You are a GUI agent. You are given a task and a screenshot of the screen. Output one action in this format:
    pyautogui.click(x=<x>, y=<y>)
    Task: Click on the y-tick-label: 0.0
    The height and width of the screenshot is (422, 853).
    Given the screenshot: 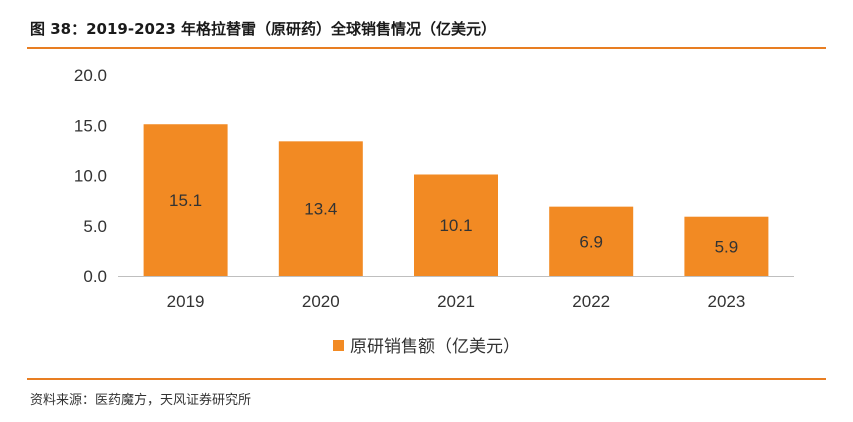 What is the action you would take?
    pyautogui.click(x=95, y=276)
    